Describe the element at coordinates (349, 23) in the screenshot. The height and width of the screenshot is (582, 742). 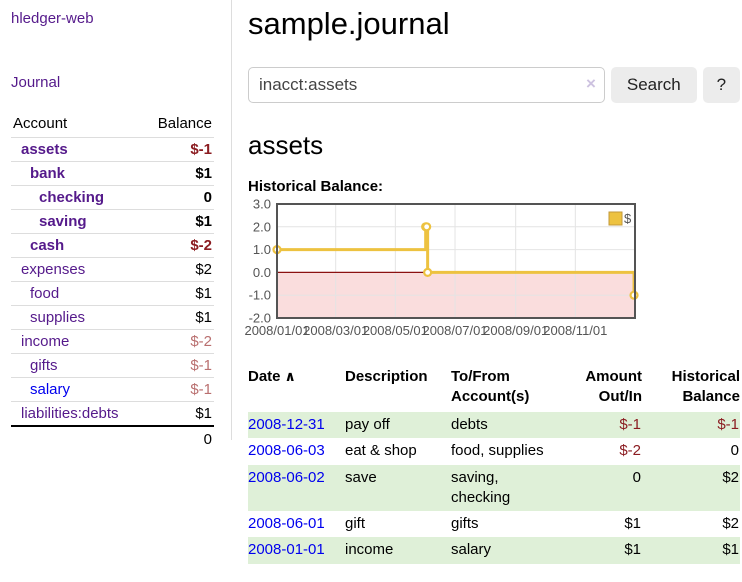
I see `page-title: sample.journal` at that location.